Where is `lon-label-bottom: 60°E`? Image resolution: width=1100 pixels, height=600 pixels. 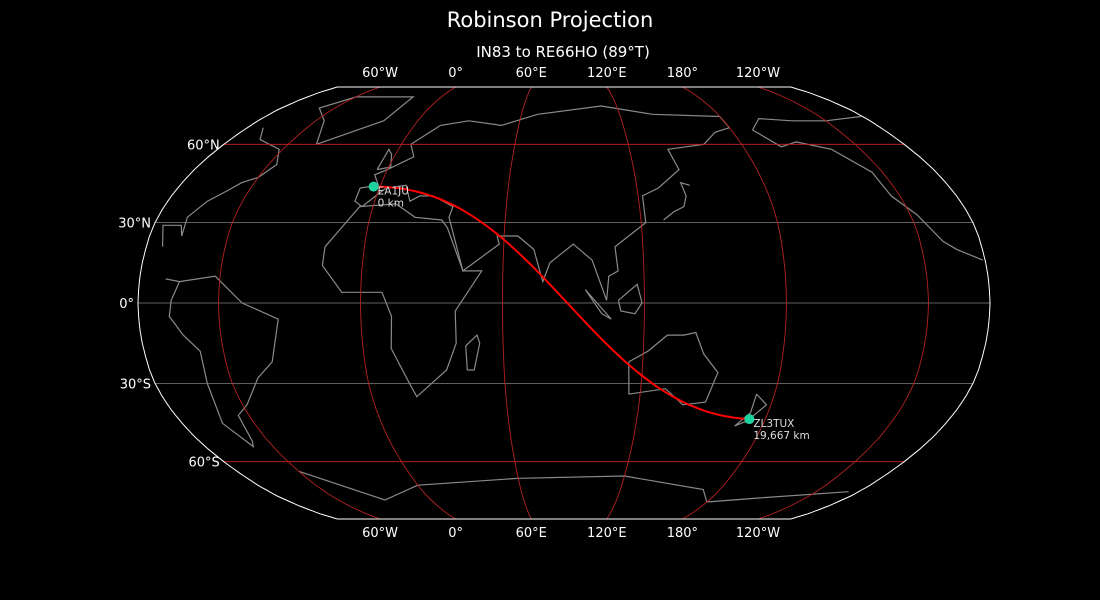 lon-label-bottom: 60°E is located at coordinates (531, 533).